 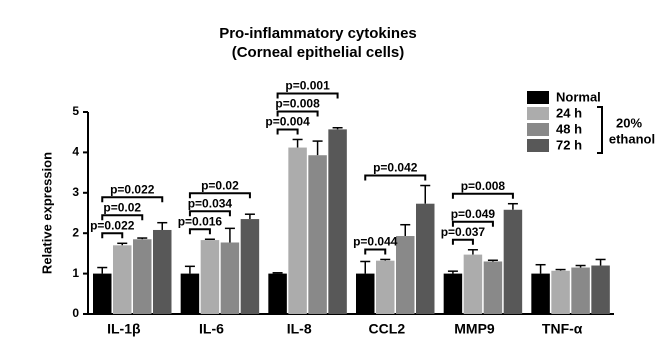 I want to click on chart-subtitle: (Corneal epithelial cells), so click(x=318, y=52).